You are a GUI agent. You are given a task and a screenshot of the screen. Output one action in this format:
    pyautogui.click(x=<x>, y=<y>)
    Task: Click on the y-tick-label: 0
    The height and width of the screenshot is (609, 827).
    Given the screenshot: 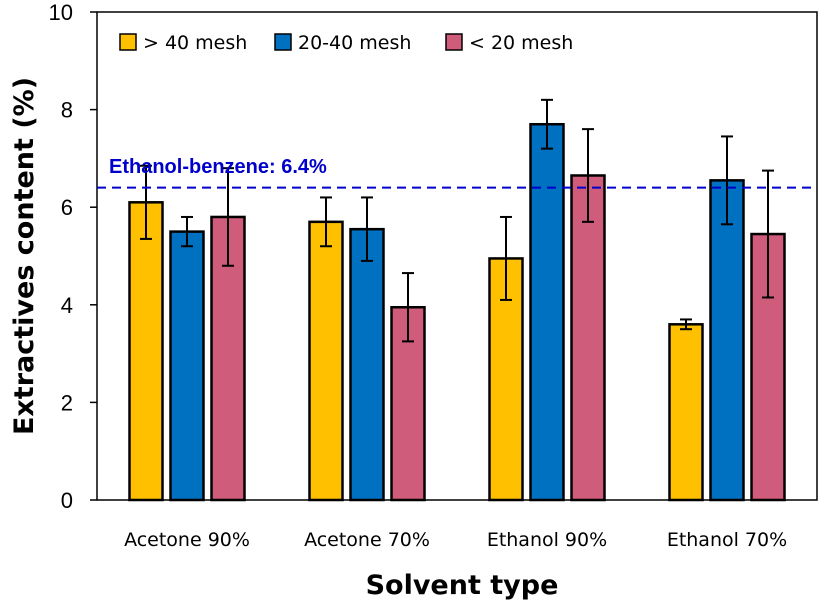 What is the action you would take?
    pyautogui.click(x=67, y=500)
    